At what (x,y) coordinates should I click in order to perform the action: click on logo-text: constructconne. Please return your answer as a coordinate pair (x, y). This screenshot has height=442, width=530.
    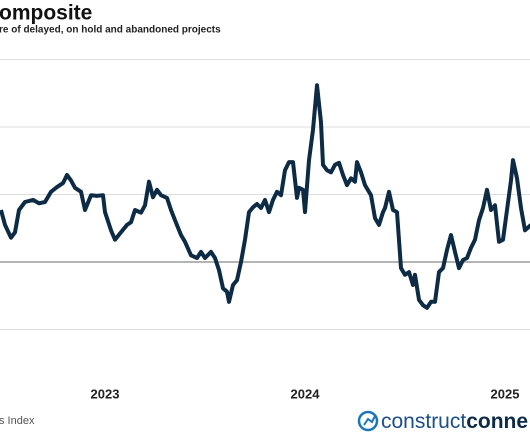
    Looking at the image, I should click on (454, 421).